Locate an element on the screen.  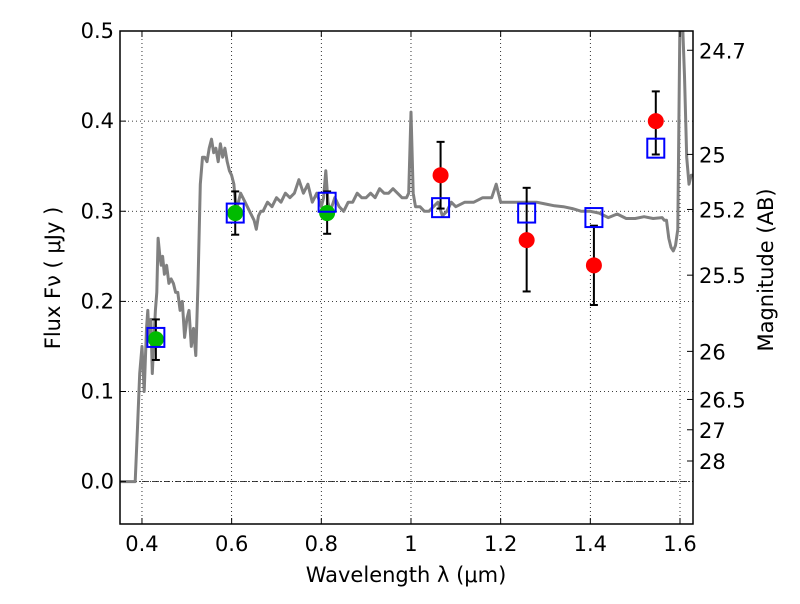
y-tick-label: 0.2 is located at coordinates (97, 301).